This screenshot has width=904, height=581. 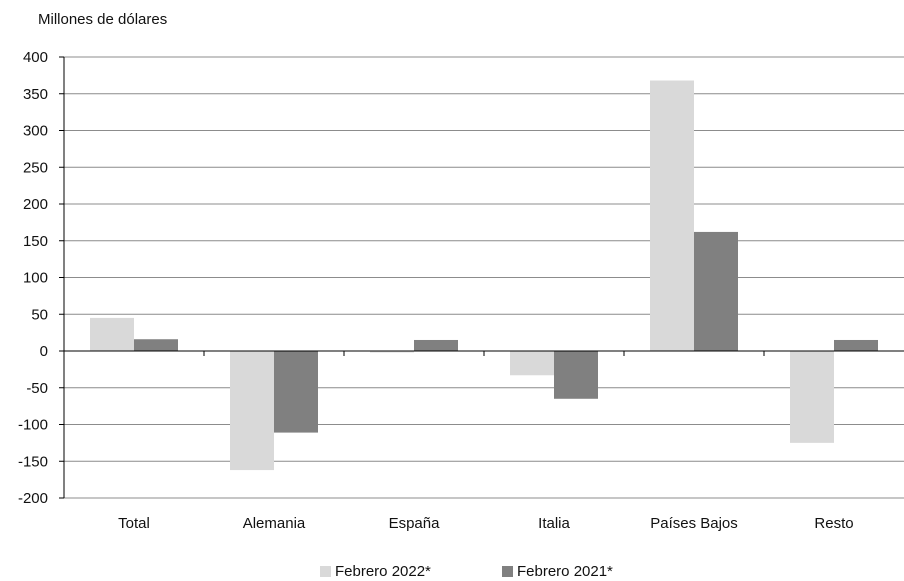 I want to click on legend-swatch-febrero-2022, so click(x=325, y=571).